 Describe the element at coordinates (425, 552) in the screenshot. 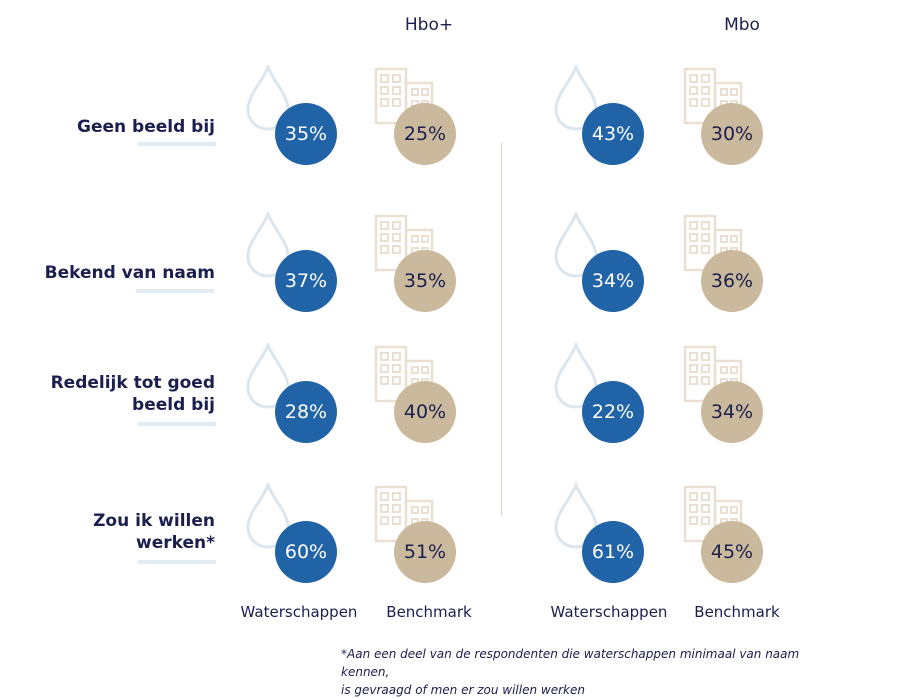

I see `benchmark-value: 51%` at that location.